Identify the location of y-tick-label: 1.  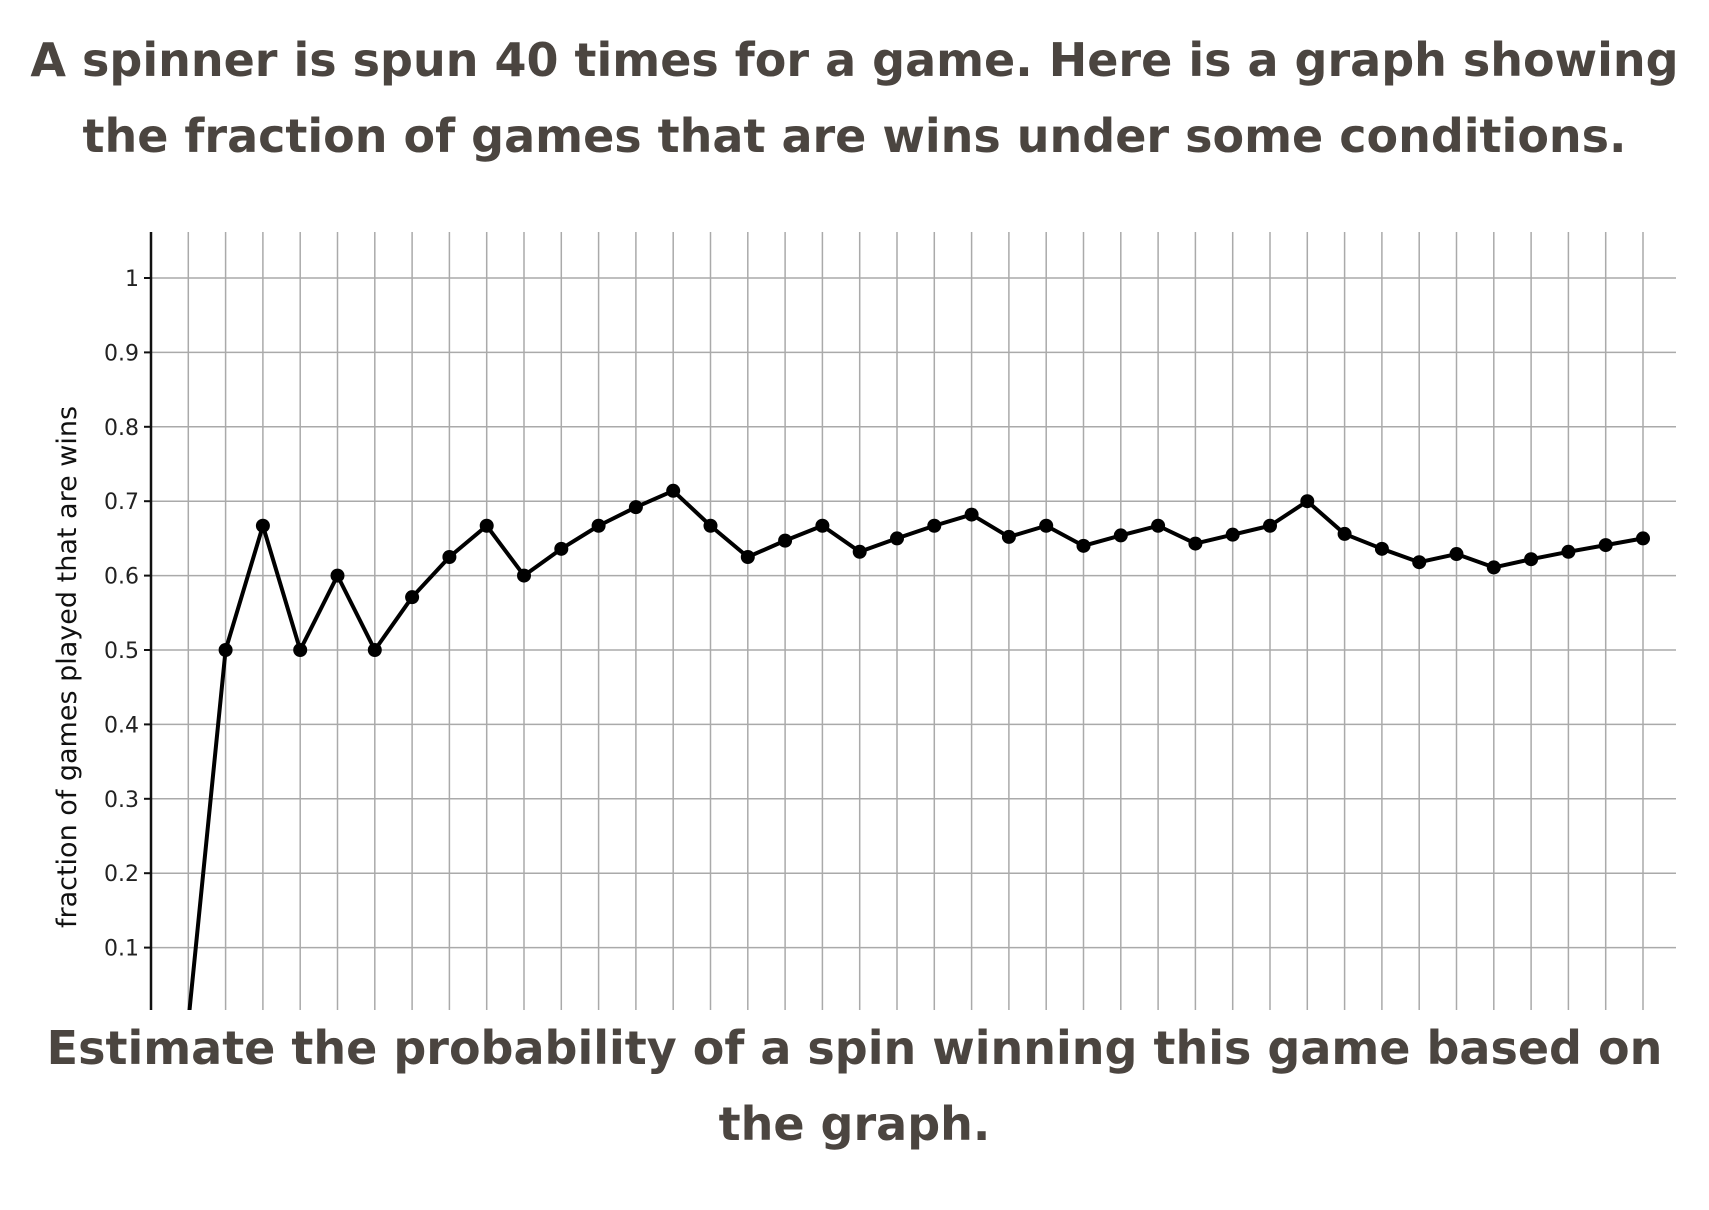
(132, 279).